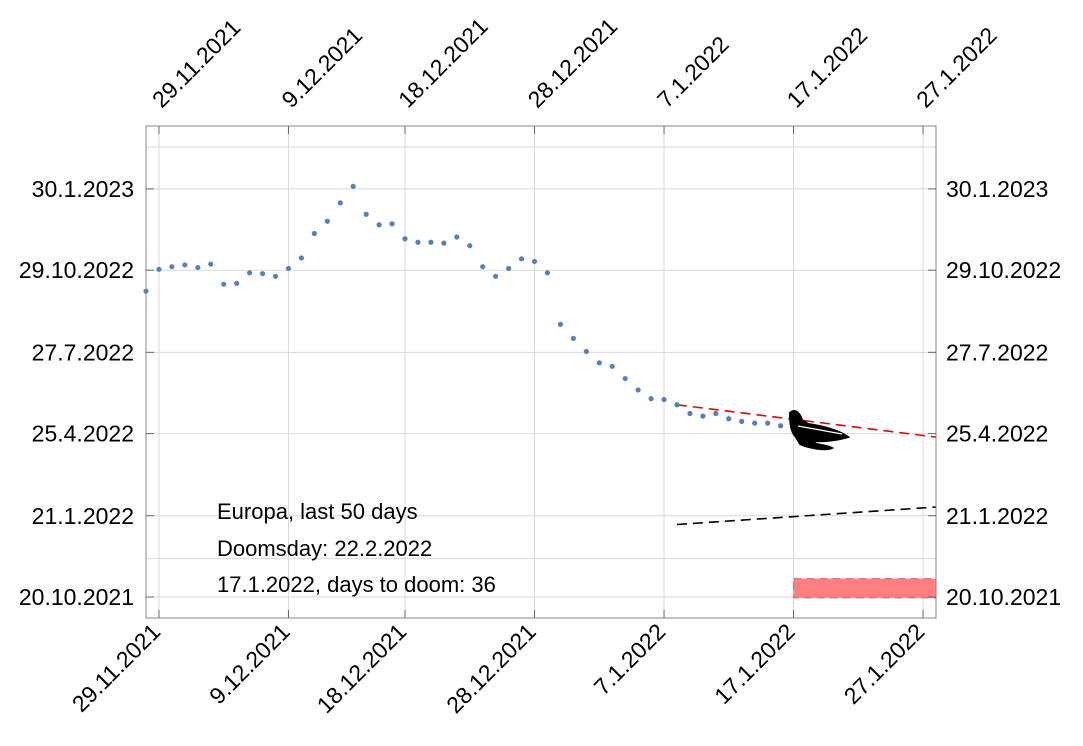 Image resolution: width=1083 pixels, height=746 pixels. I want to click on x-tick-label-top: 29.11.2021, so click(196, 63).